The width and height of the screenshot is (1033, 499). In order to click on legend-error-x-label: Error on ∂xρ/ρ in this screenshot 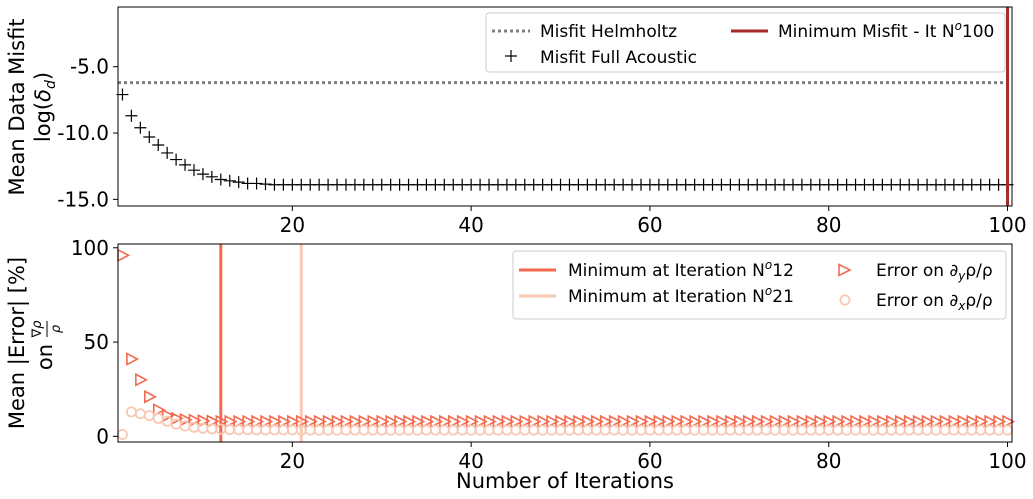, I will do `click(934, 302)`.